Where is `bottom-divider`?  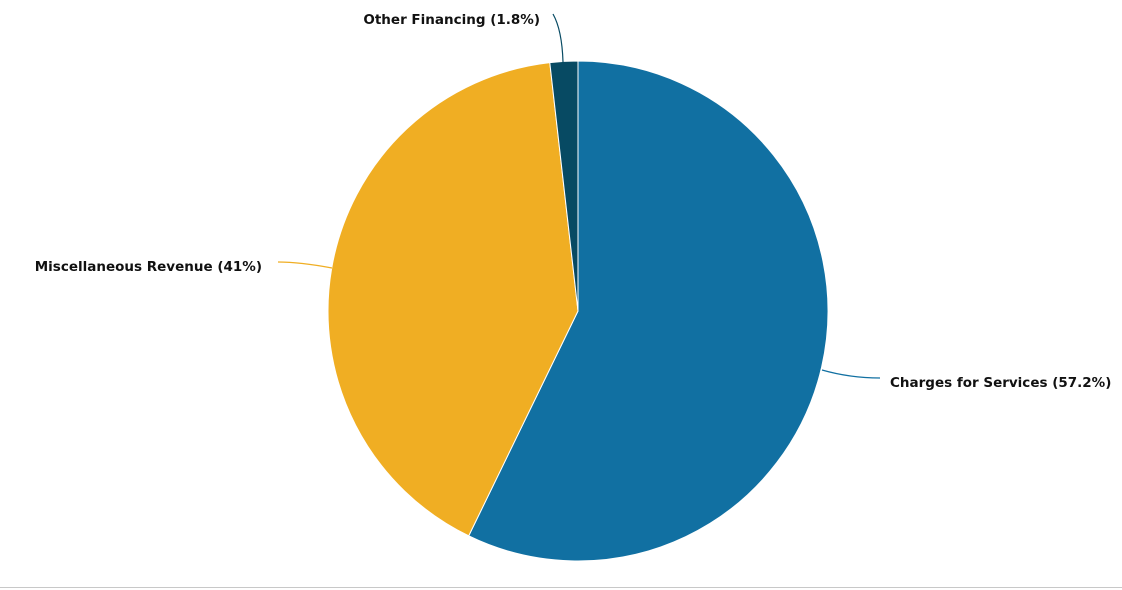
bottom-divider is located at coordinates (561, 587).